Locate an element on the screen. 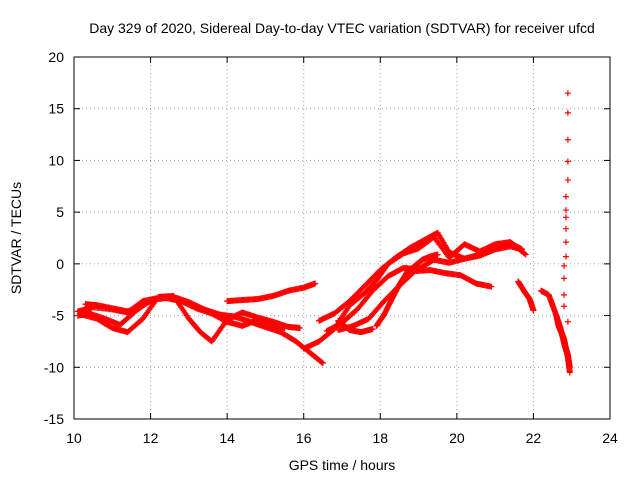 This screenshot has height=480, width=640. x-axis-label: GPS time / hours is located at coordinates (342, 465).